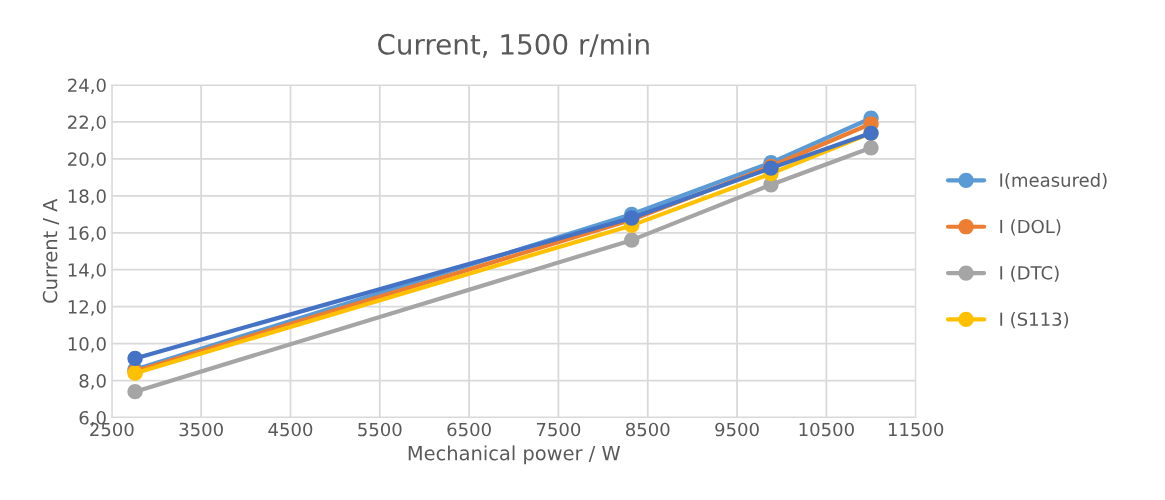  Describe the element at coordinates (826, 429) in the screenshot. I see `x-tick-label: 10500` at that location.